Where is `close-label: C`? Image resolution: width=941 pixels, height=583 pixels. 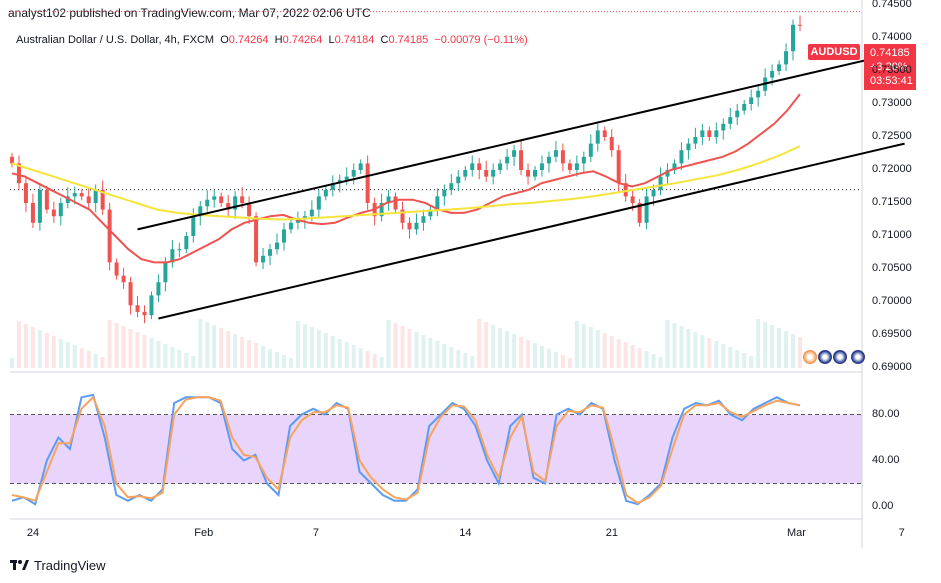
close-label: C is located at coordinates (384, 40).